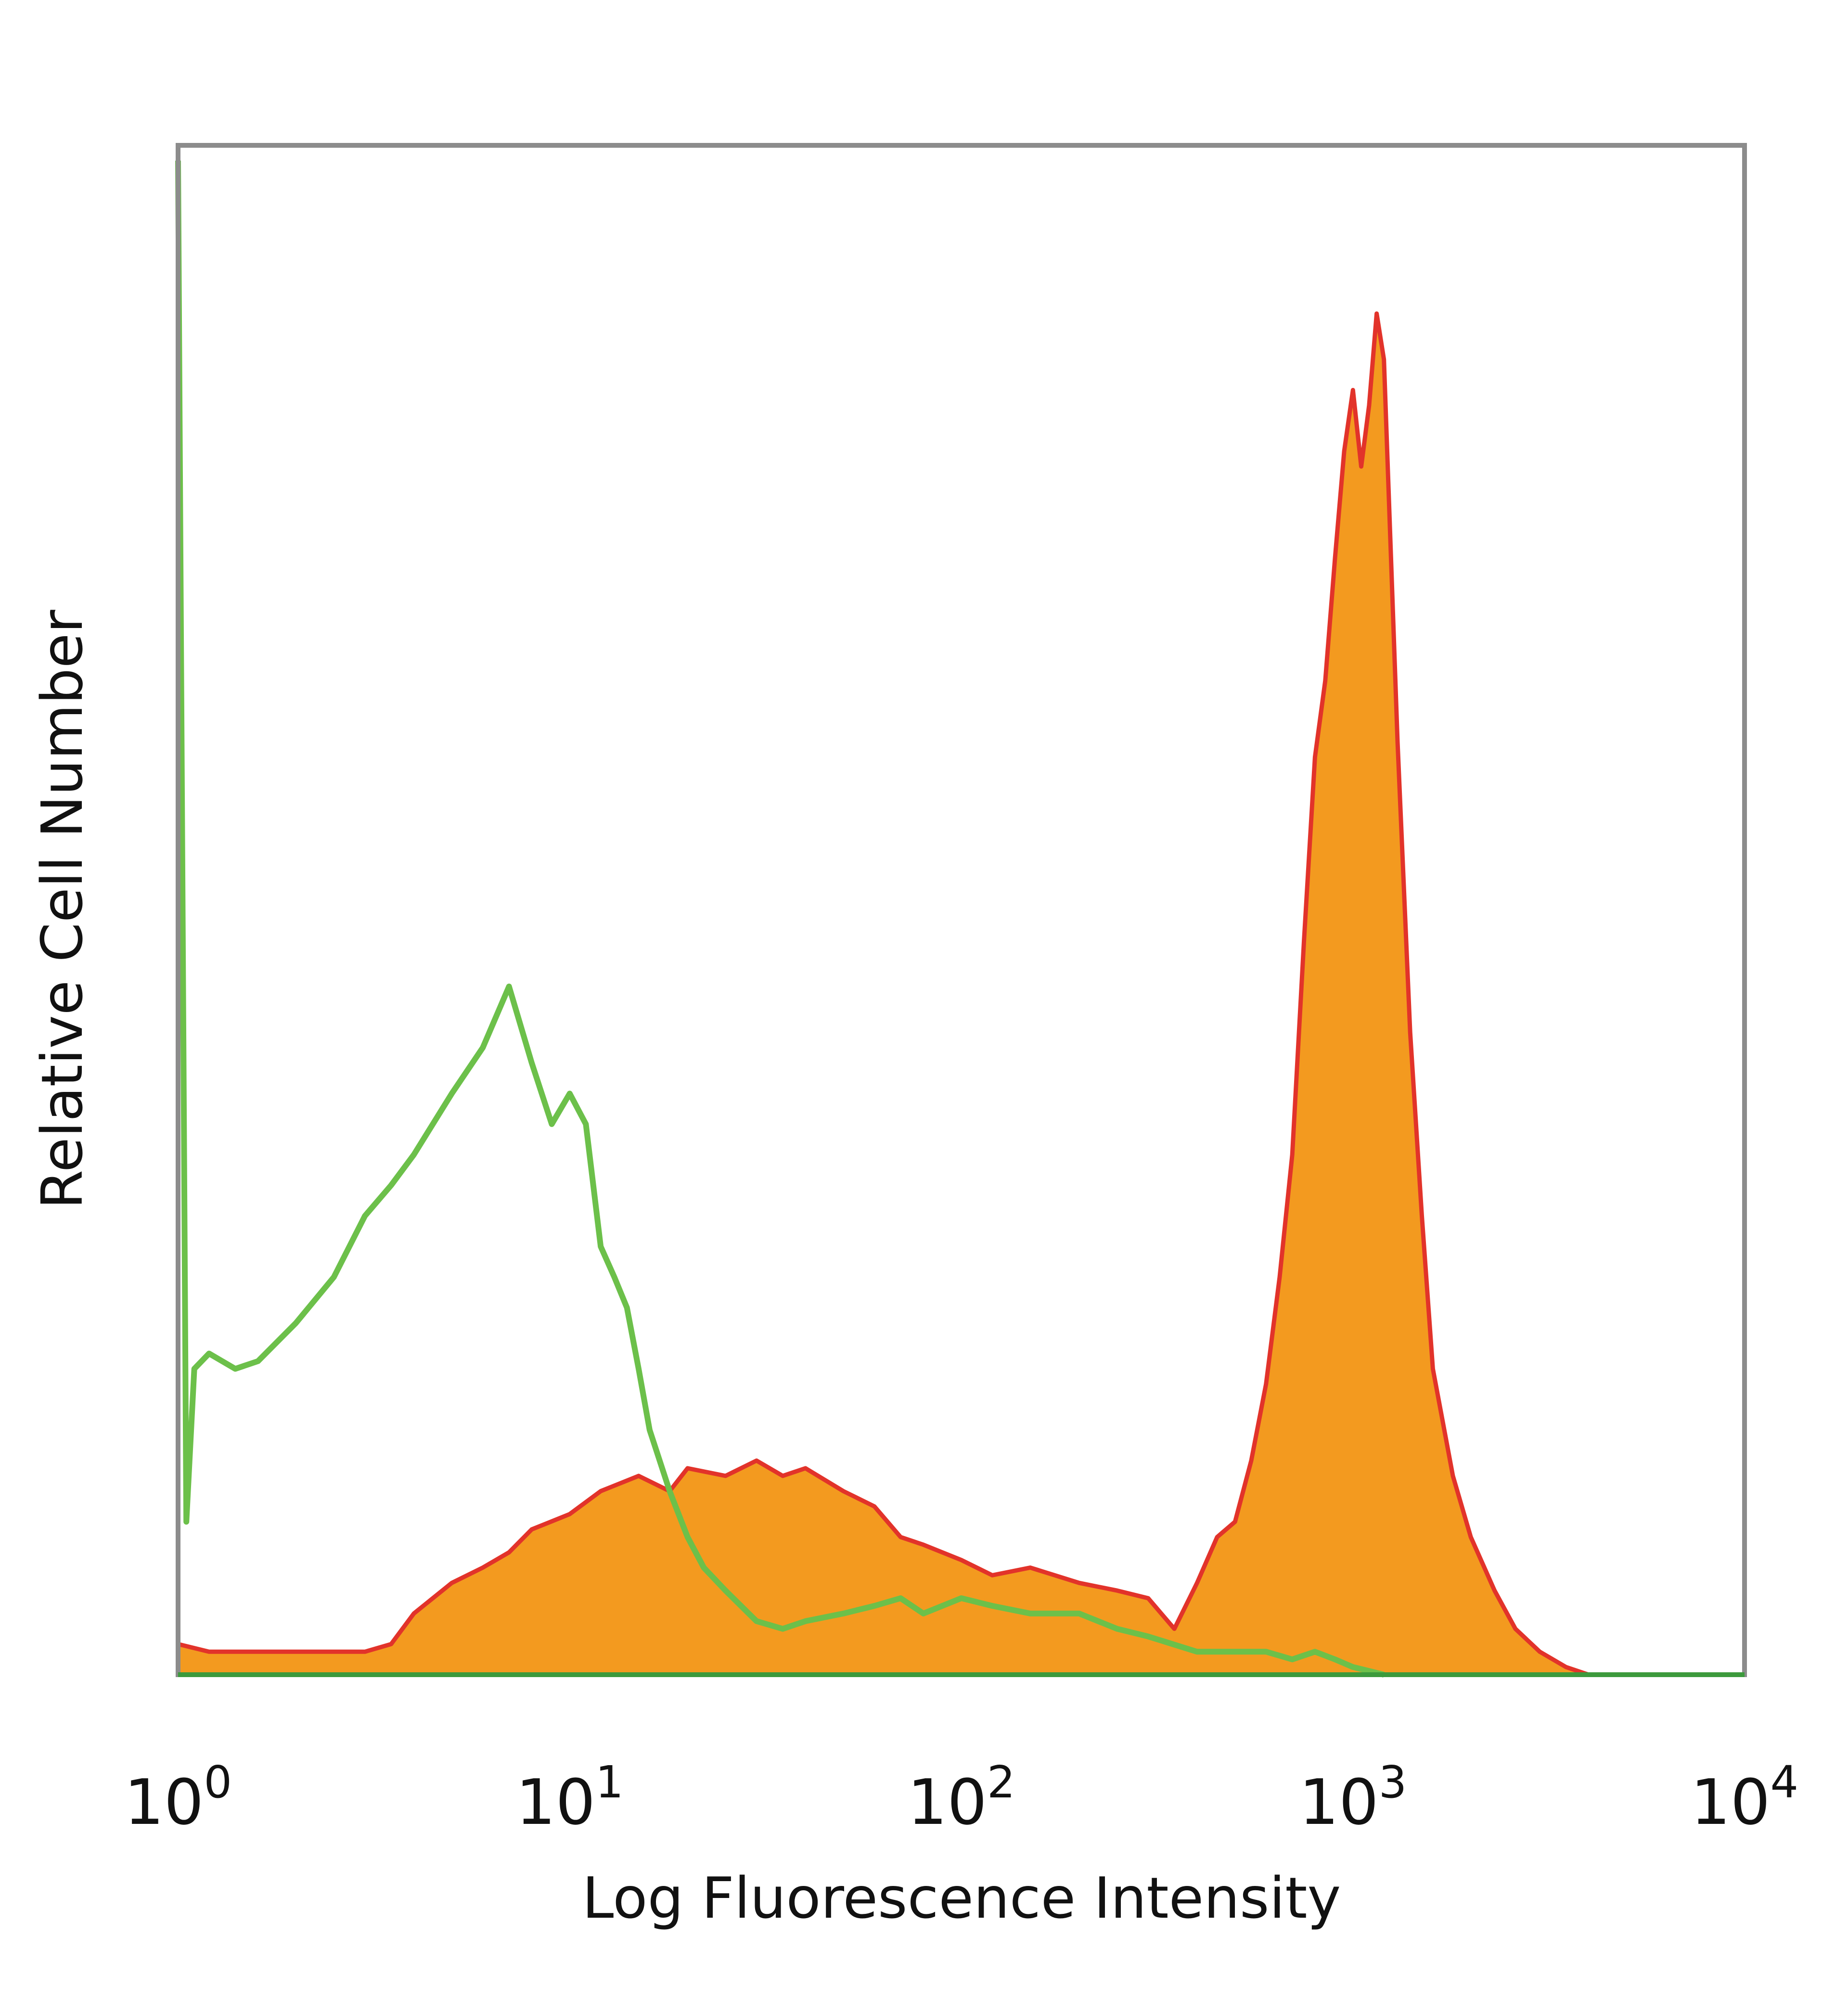 This screenshot has height=2000, width=1848. What do you see at coordinates (62, 909) in the screenshot?
I see `y-axis-label: Relative Cell Number` at bounding box center [62, 909].